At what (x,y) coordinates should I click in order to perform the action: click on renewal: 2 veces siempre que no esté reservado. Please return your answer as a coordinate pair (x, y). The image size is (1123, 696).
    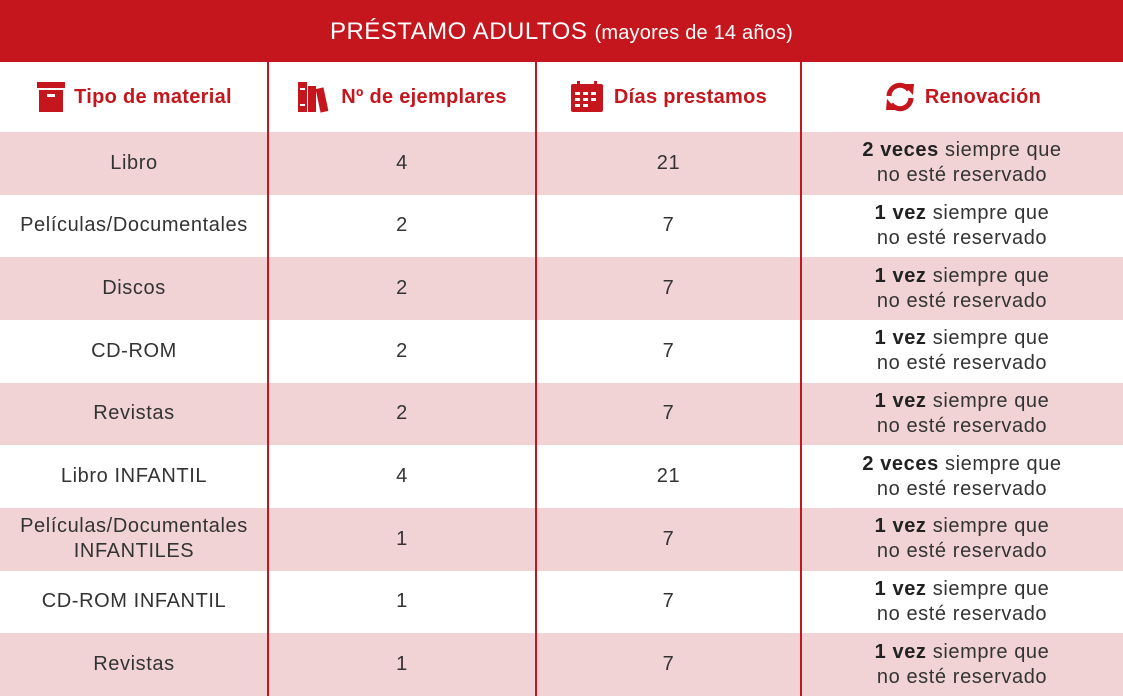
    Looking at the image, I should click on (961, 163).